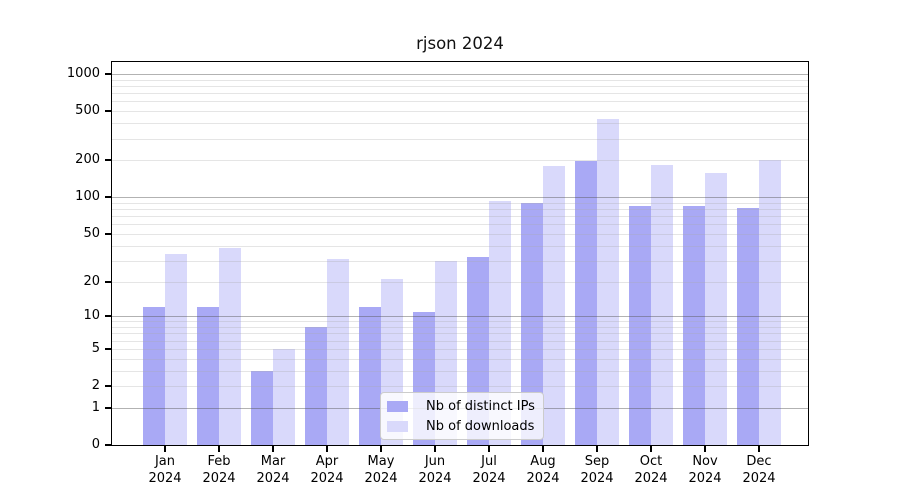 Image resolution: width=900 pixels, height=500 pixels. I want to click on x-tick-label: Nov 2024, so click(705, 470).